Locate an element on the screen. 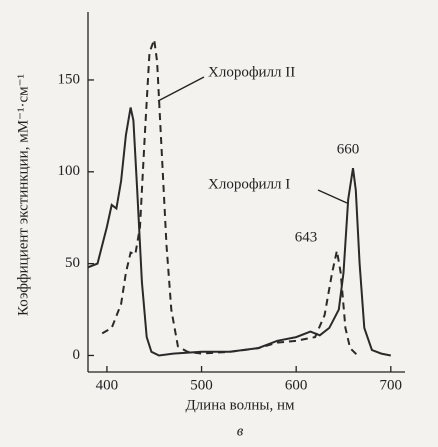  annotation: 643 is located at coordinates (306, 237).